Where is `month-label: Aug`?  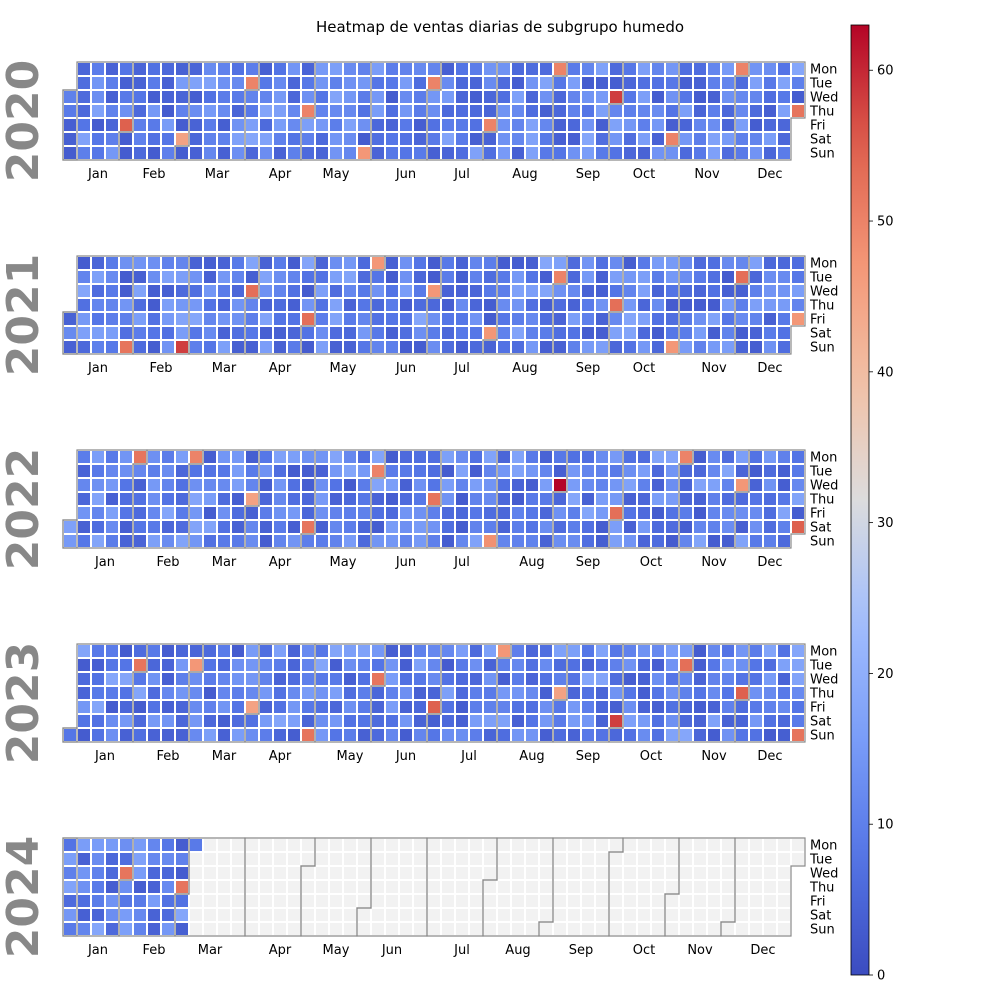 month-label: Aug is located at coordinates (524, 174).